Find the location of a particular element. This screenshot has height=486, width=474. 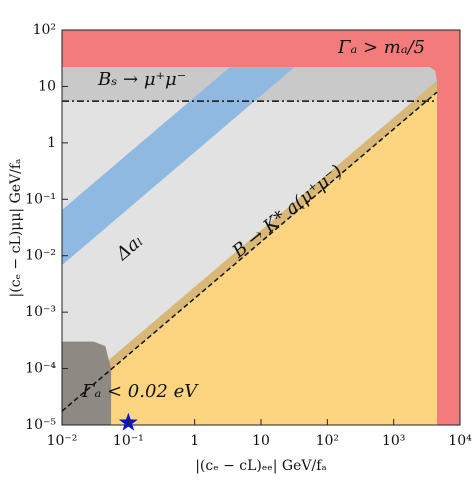

y-tick-label: 10⁻³ is located at coordinates (40, 312).